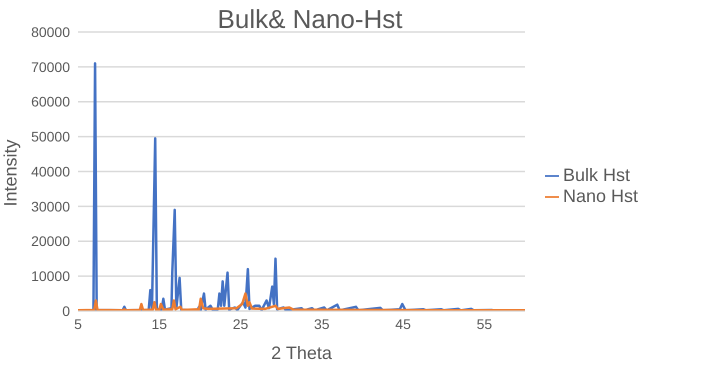 The height and width of the screenshot is (371, 709). I want to click on y-tick-label: 50000, so click(50, 136).